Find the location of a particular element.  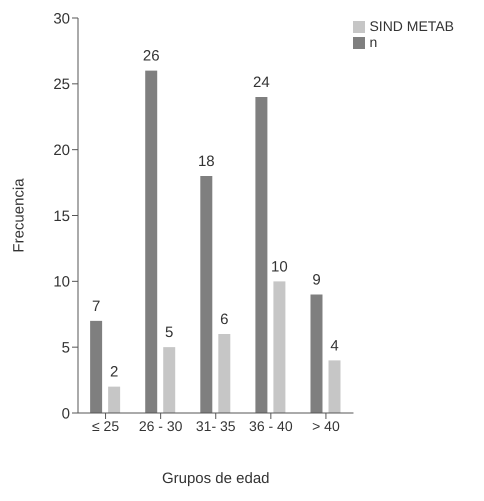

x-tick-label: 26 - 30 is located at coordinates (160, 426).